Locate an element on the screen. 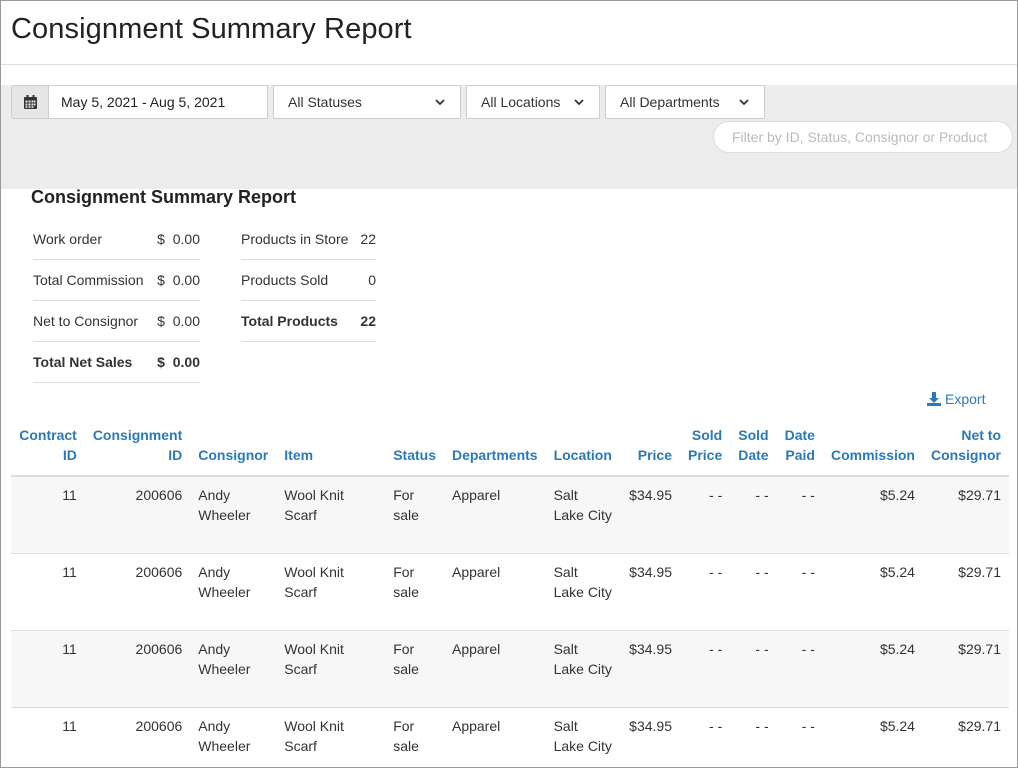  column-header: Sold Price is located at coordinates (705, 450).